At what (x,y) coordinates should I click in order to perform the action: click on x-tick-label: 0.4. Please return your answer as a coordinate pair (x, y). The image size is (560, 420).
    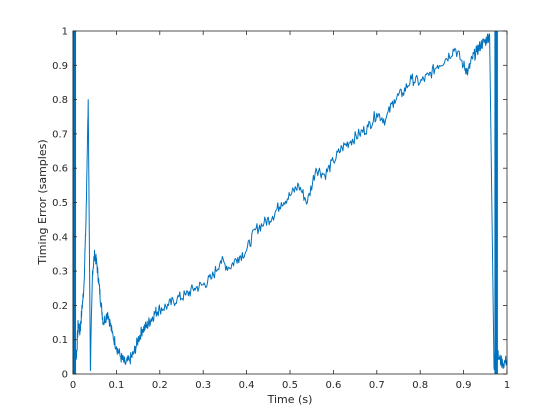
    Looking at the image, I should click on (247, 385).